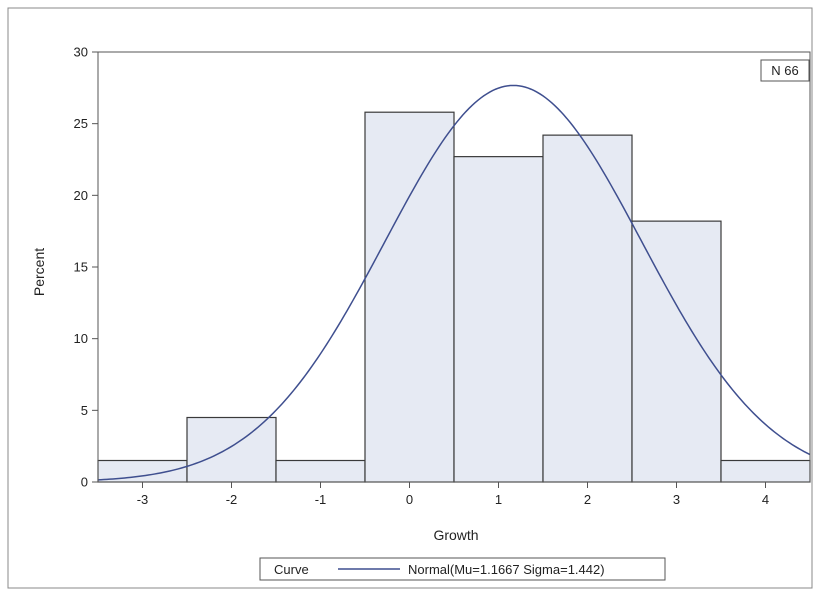 The height and width of the screenshot is (600, 820). What do you see at coordinates (84, 410) in the screenshot?
I see `y-tick-label-1: 5` at bounding box center [84, 410].